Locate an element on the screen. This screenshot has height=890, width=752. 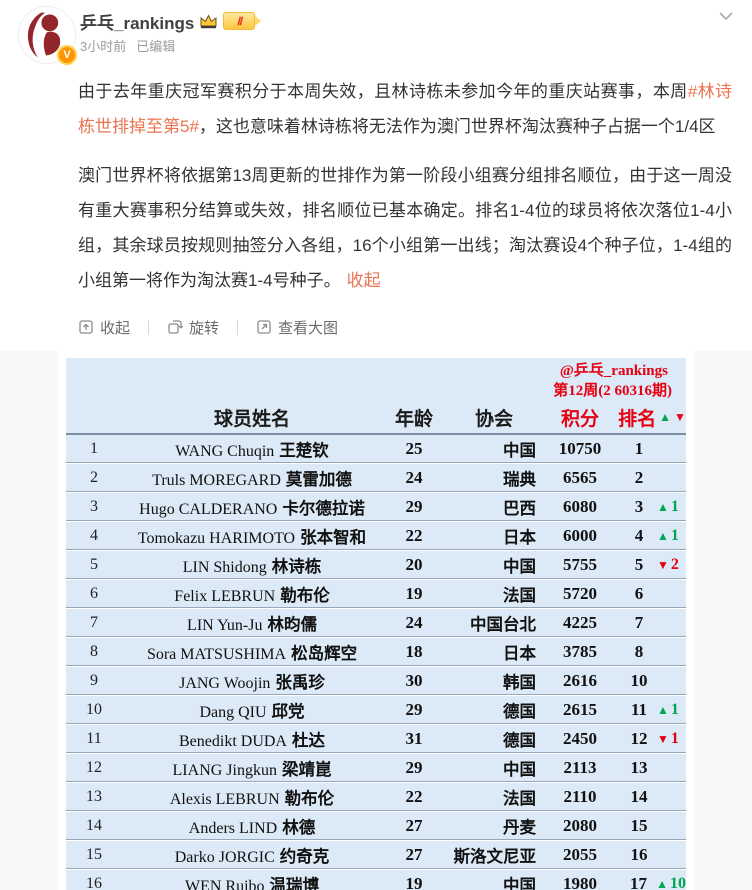
player-rank: 4 is located at coordinates (639, 535).